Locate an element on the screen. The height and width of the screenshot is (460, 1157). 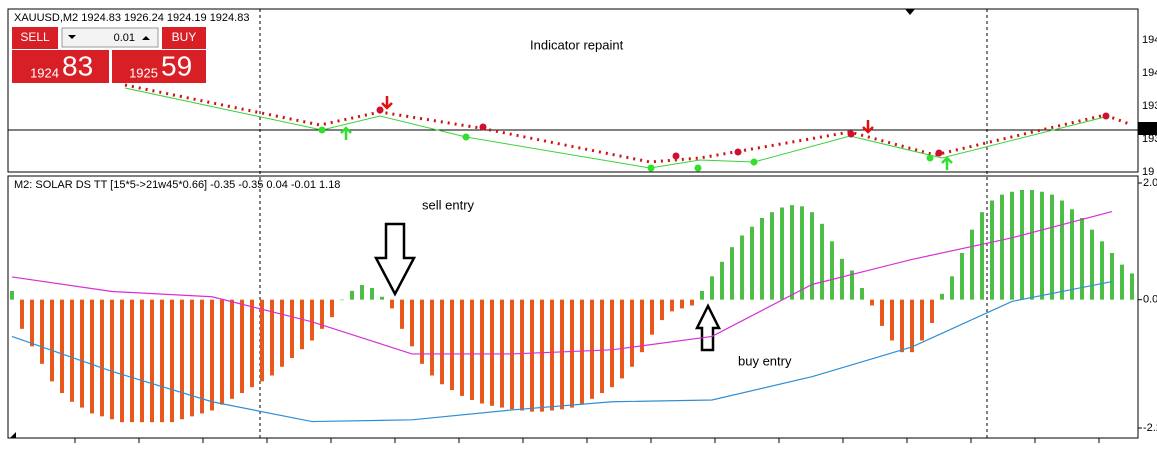
sell-button is located at coordinates (35, 38).